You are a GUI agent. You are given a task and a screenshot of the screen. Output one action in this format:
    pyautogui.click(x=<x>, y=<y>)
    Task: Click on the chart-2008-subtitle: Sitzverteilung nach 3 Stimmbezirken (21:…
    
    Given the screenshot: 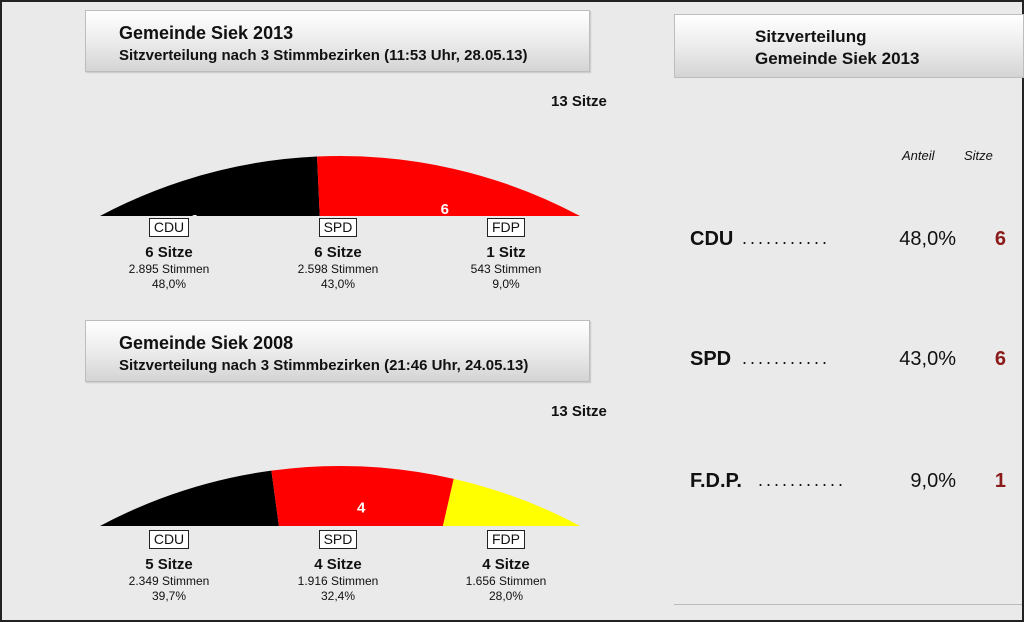 What is the action you would take?
    pyautogui.click(x=324, y=365)
    